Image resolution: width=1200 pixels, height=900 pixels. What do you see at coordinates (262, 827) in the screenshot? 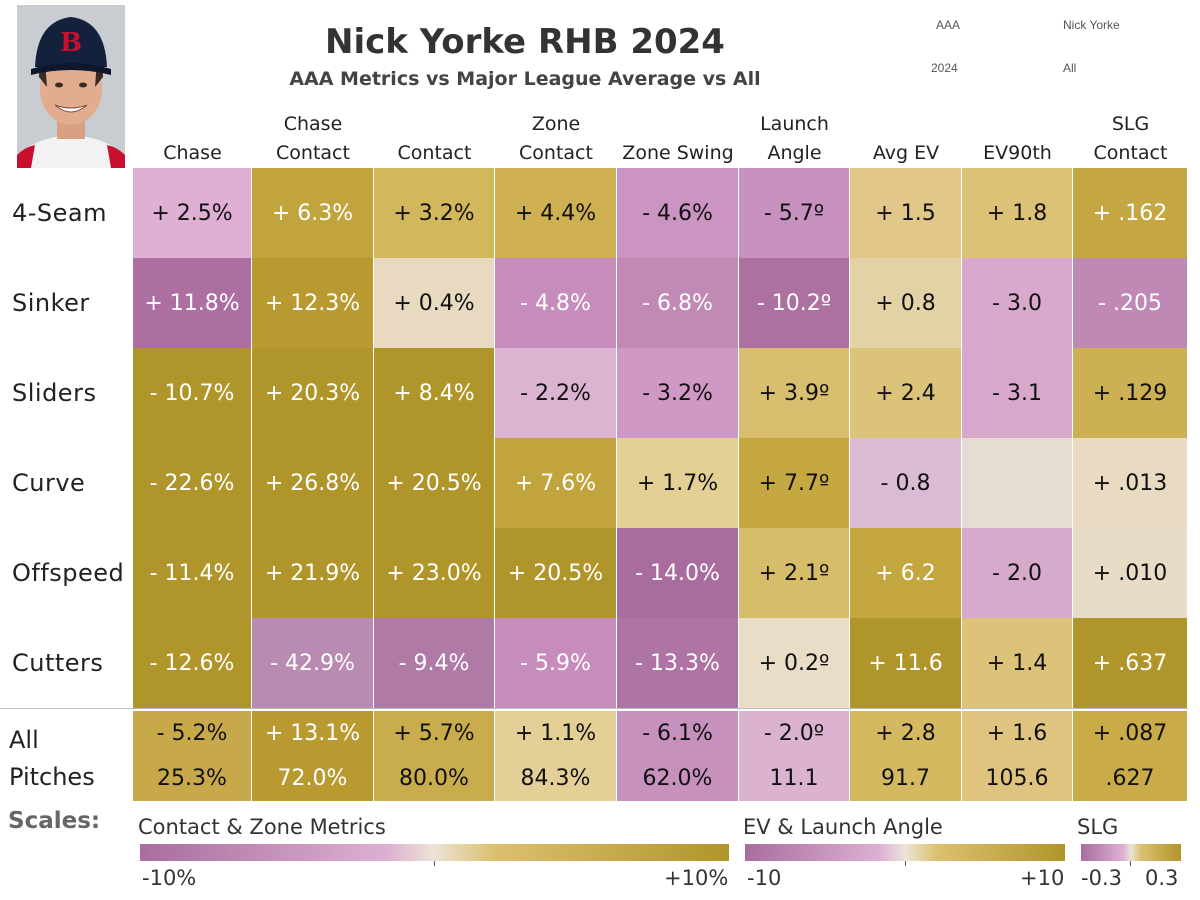
I see `legend-title-contact: Contact & Zone Metrics` at bounding box center [262, 827].